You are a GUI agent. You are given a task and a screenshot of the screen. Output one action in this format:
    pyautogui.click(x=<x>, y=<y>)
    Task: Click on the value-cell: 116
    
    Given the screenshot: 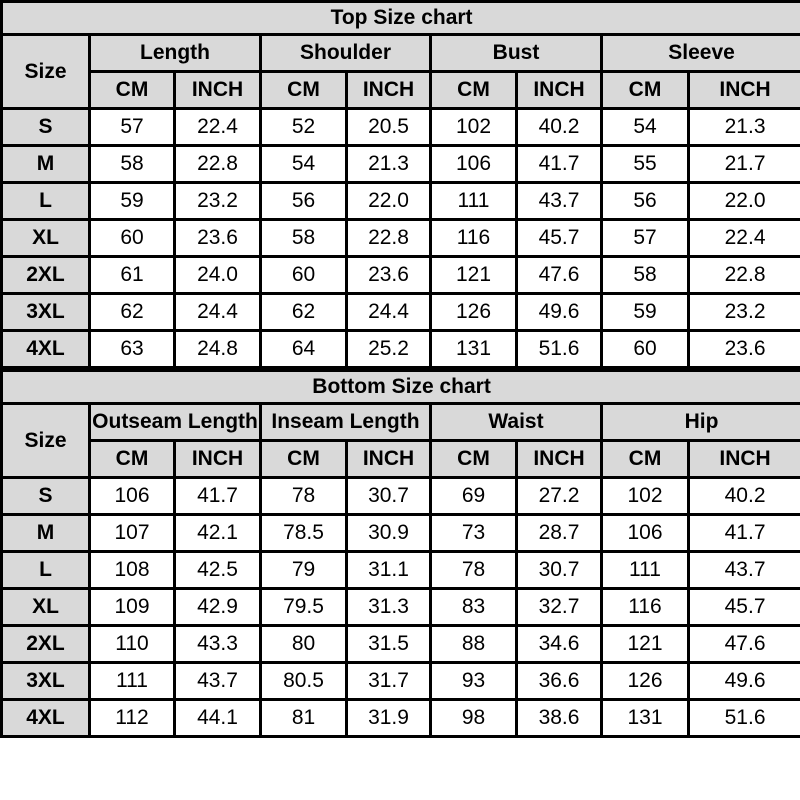 What is the action you would take?
    pyautogui.click(x=645, y=607)
    